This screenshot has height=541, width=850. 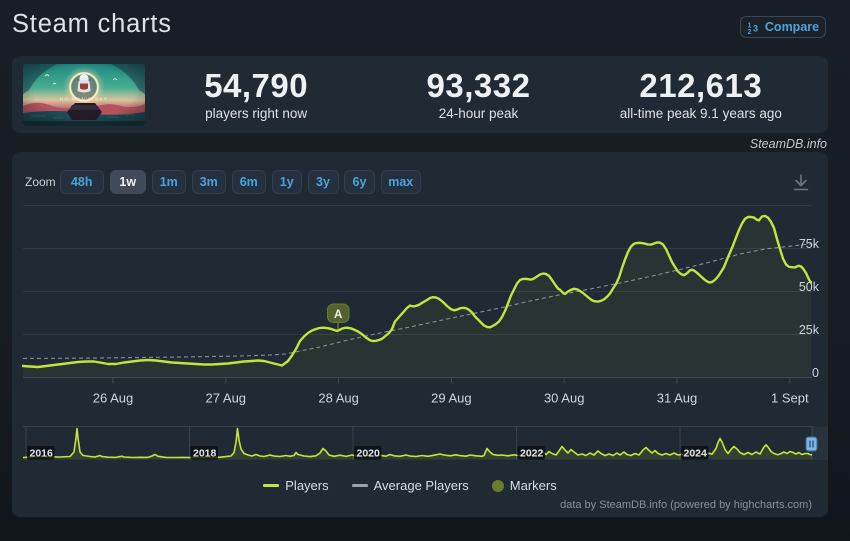 I want to click on svg-text: 1, so click(x=749, y=25).